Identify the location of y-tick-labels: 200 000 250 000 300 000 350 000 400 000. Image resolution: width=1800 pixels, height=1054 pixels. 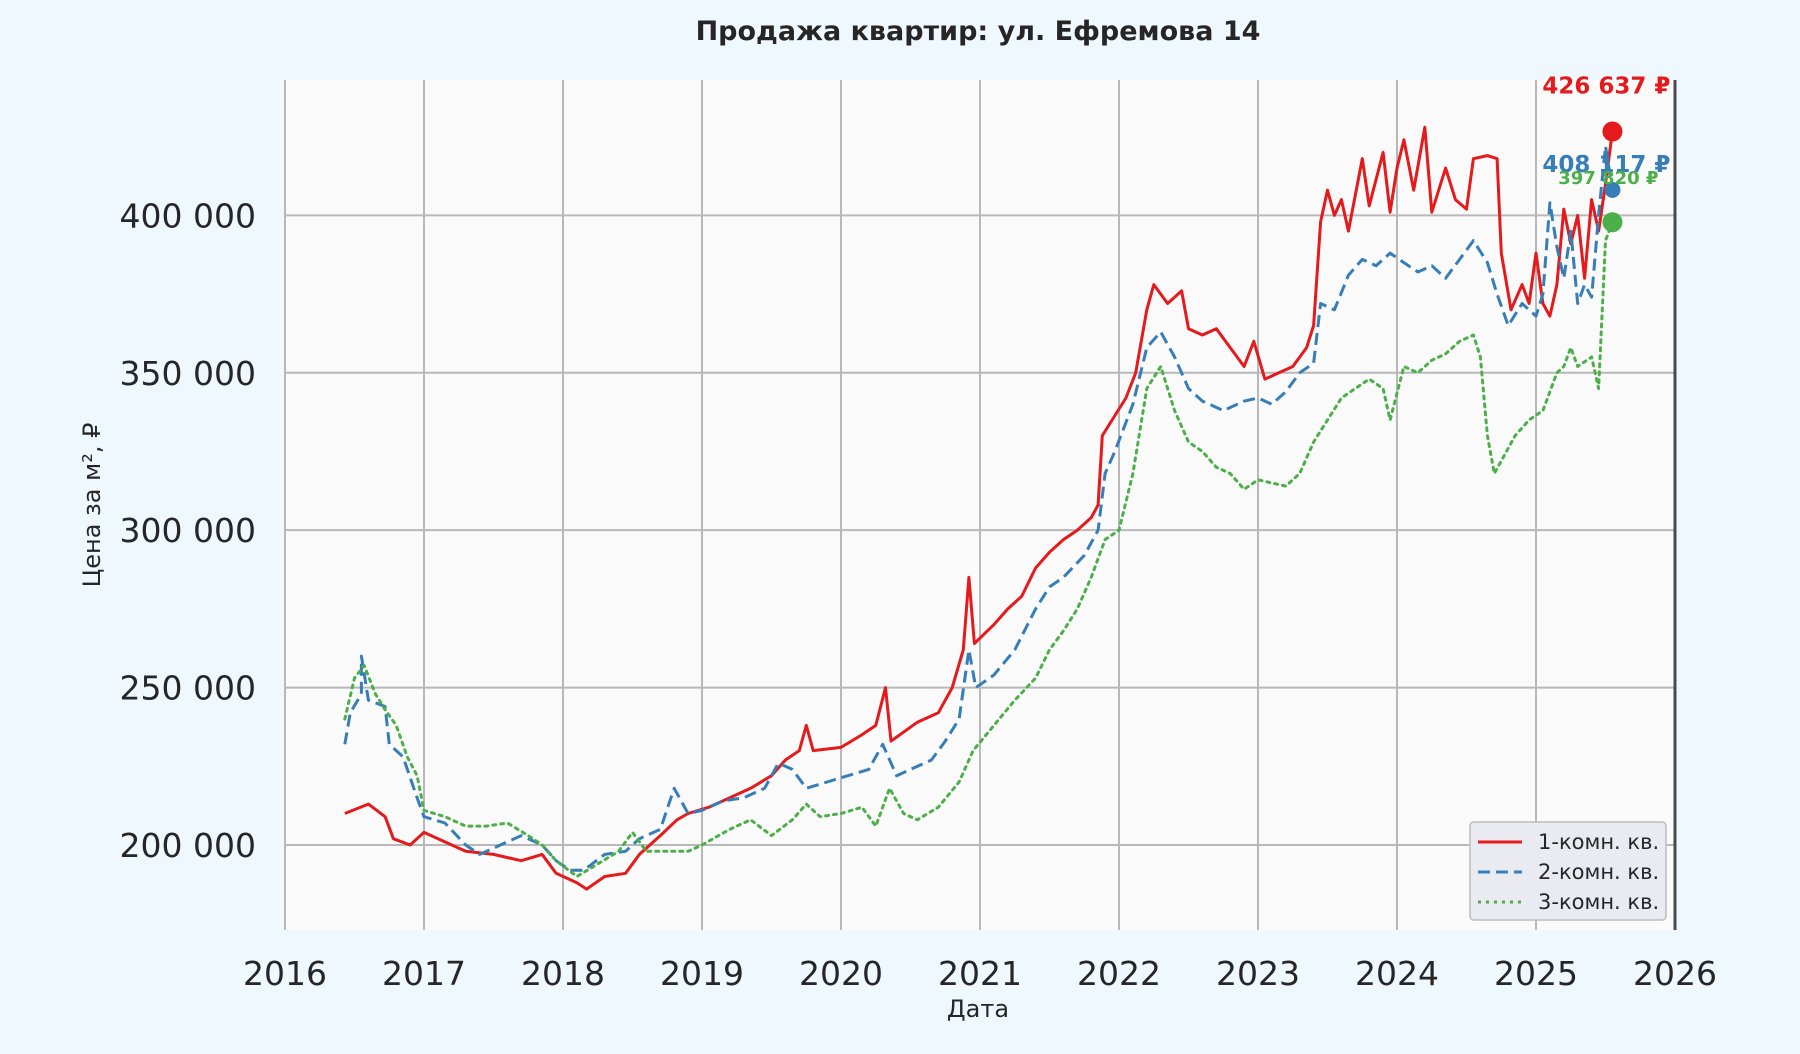
(188, 530).